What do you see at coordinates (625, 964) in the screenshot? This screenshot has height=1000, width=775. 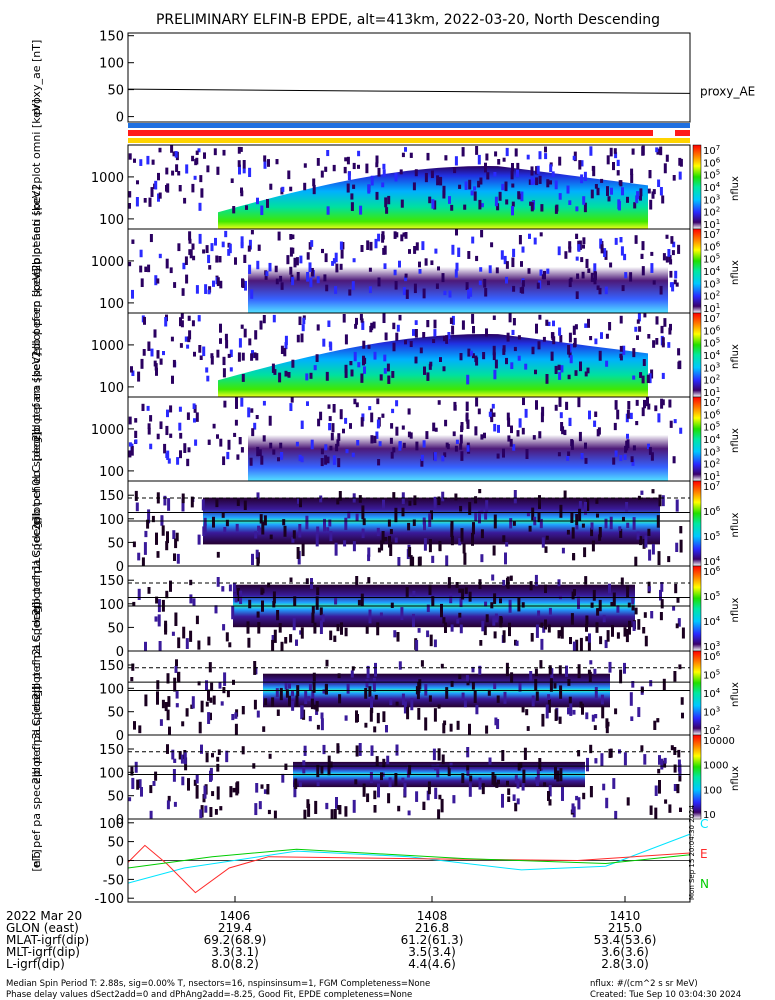 I see `x-axis-row-value: 2.8(3.0)` at bounding box center [625, 964].